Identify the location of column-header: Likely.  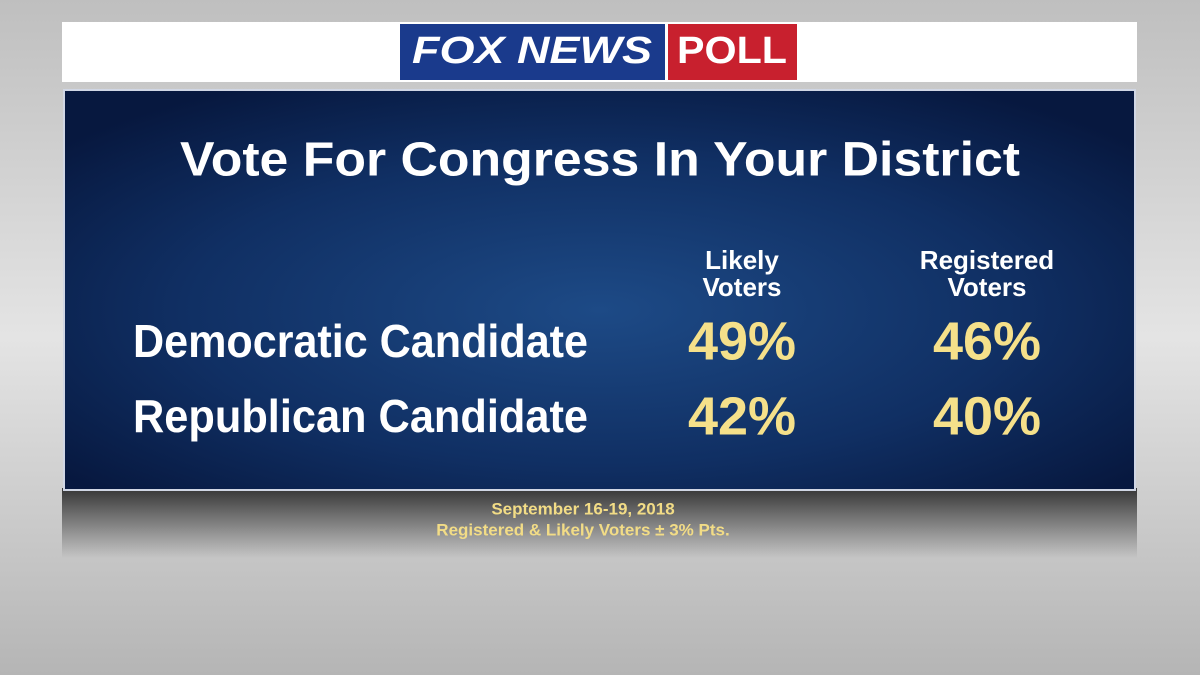
(742, 260).